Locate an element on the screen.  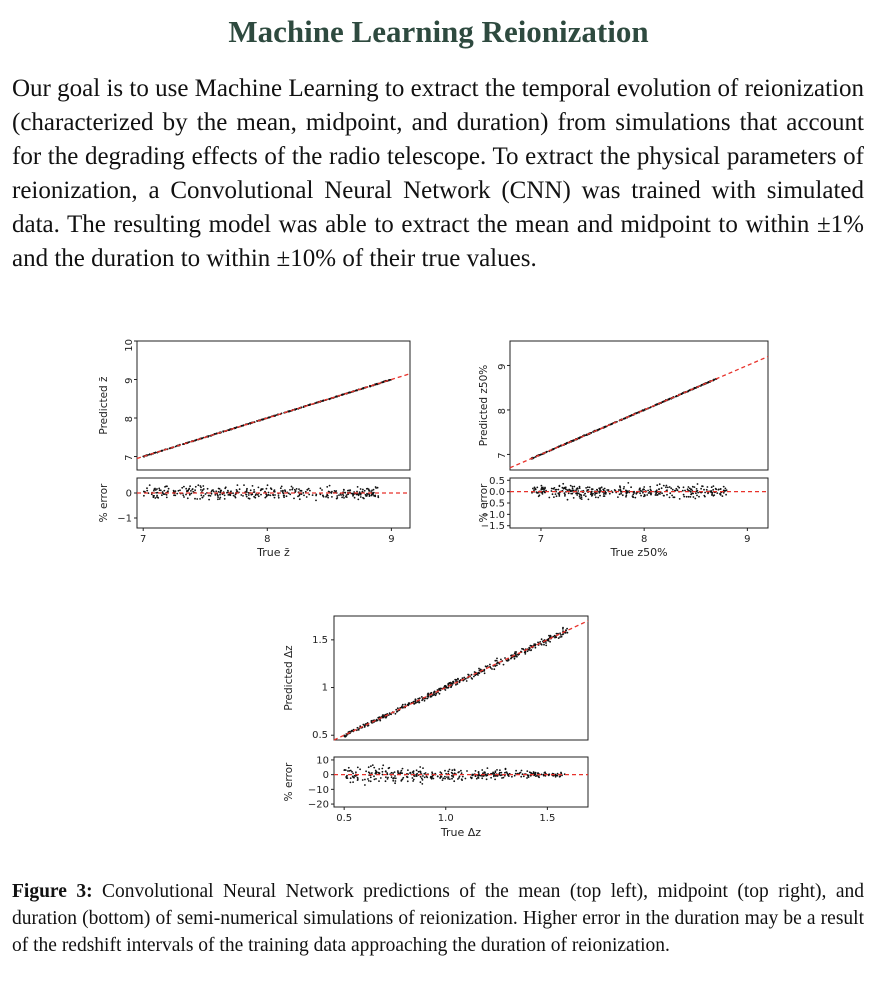
x-tick-label: 8 is located at coordinates (644, 539).